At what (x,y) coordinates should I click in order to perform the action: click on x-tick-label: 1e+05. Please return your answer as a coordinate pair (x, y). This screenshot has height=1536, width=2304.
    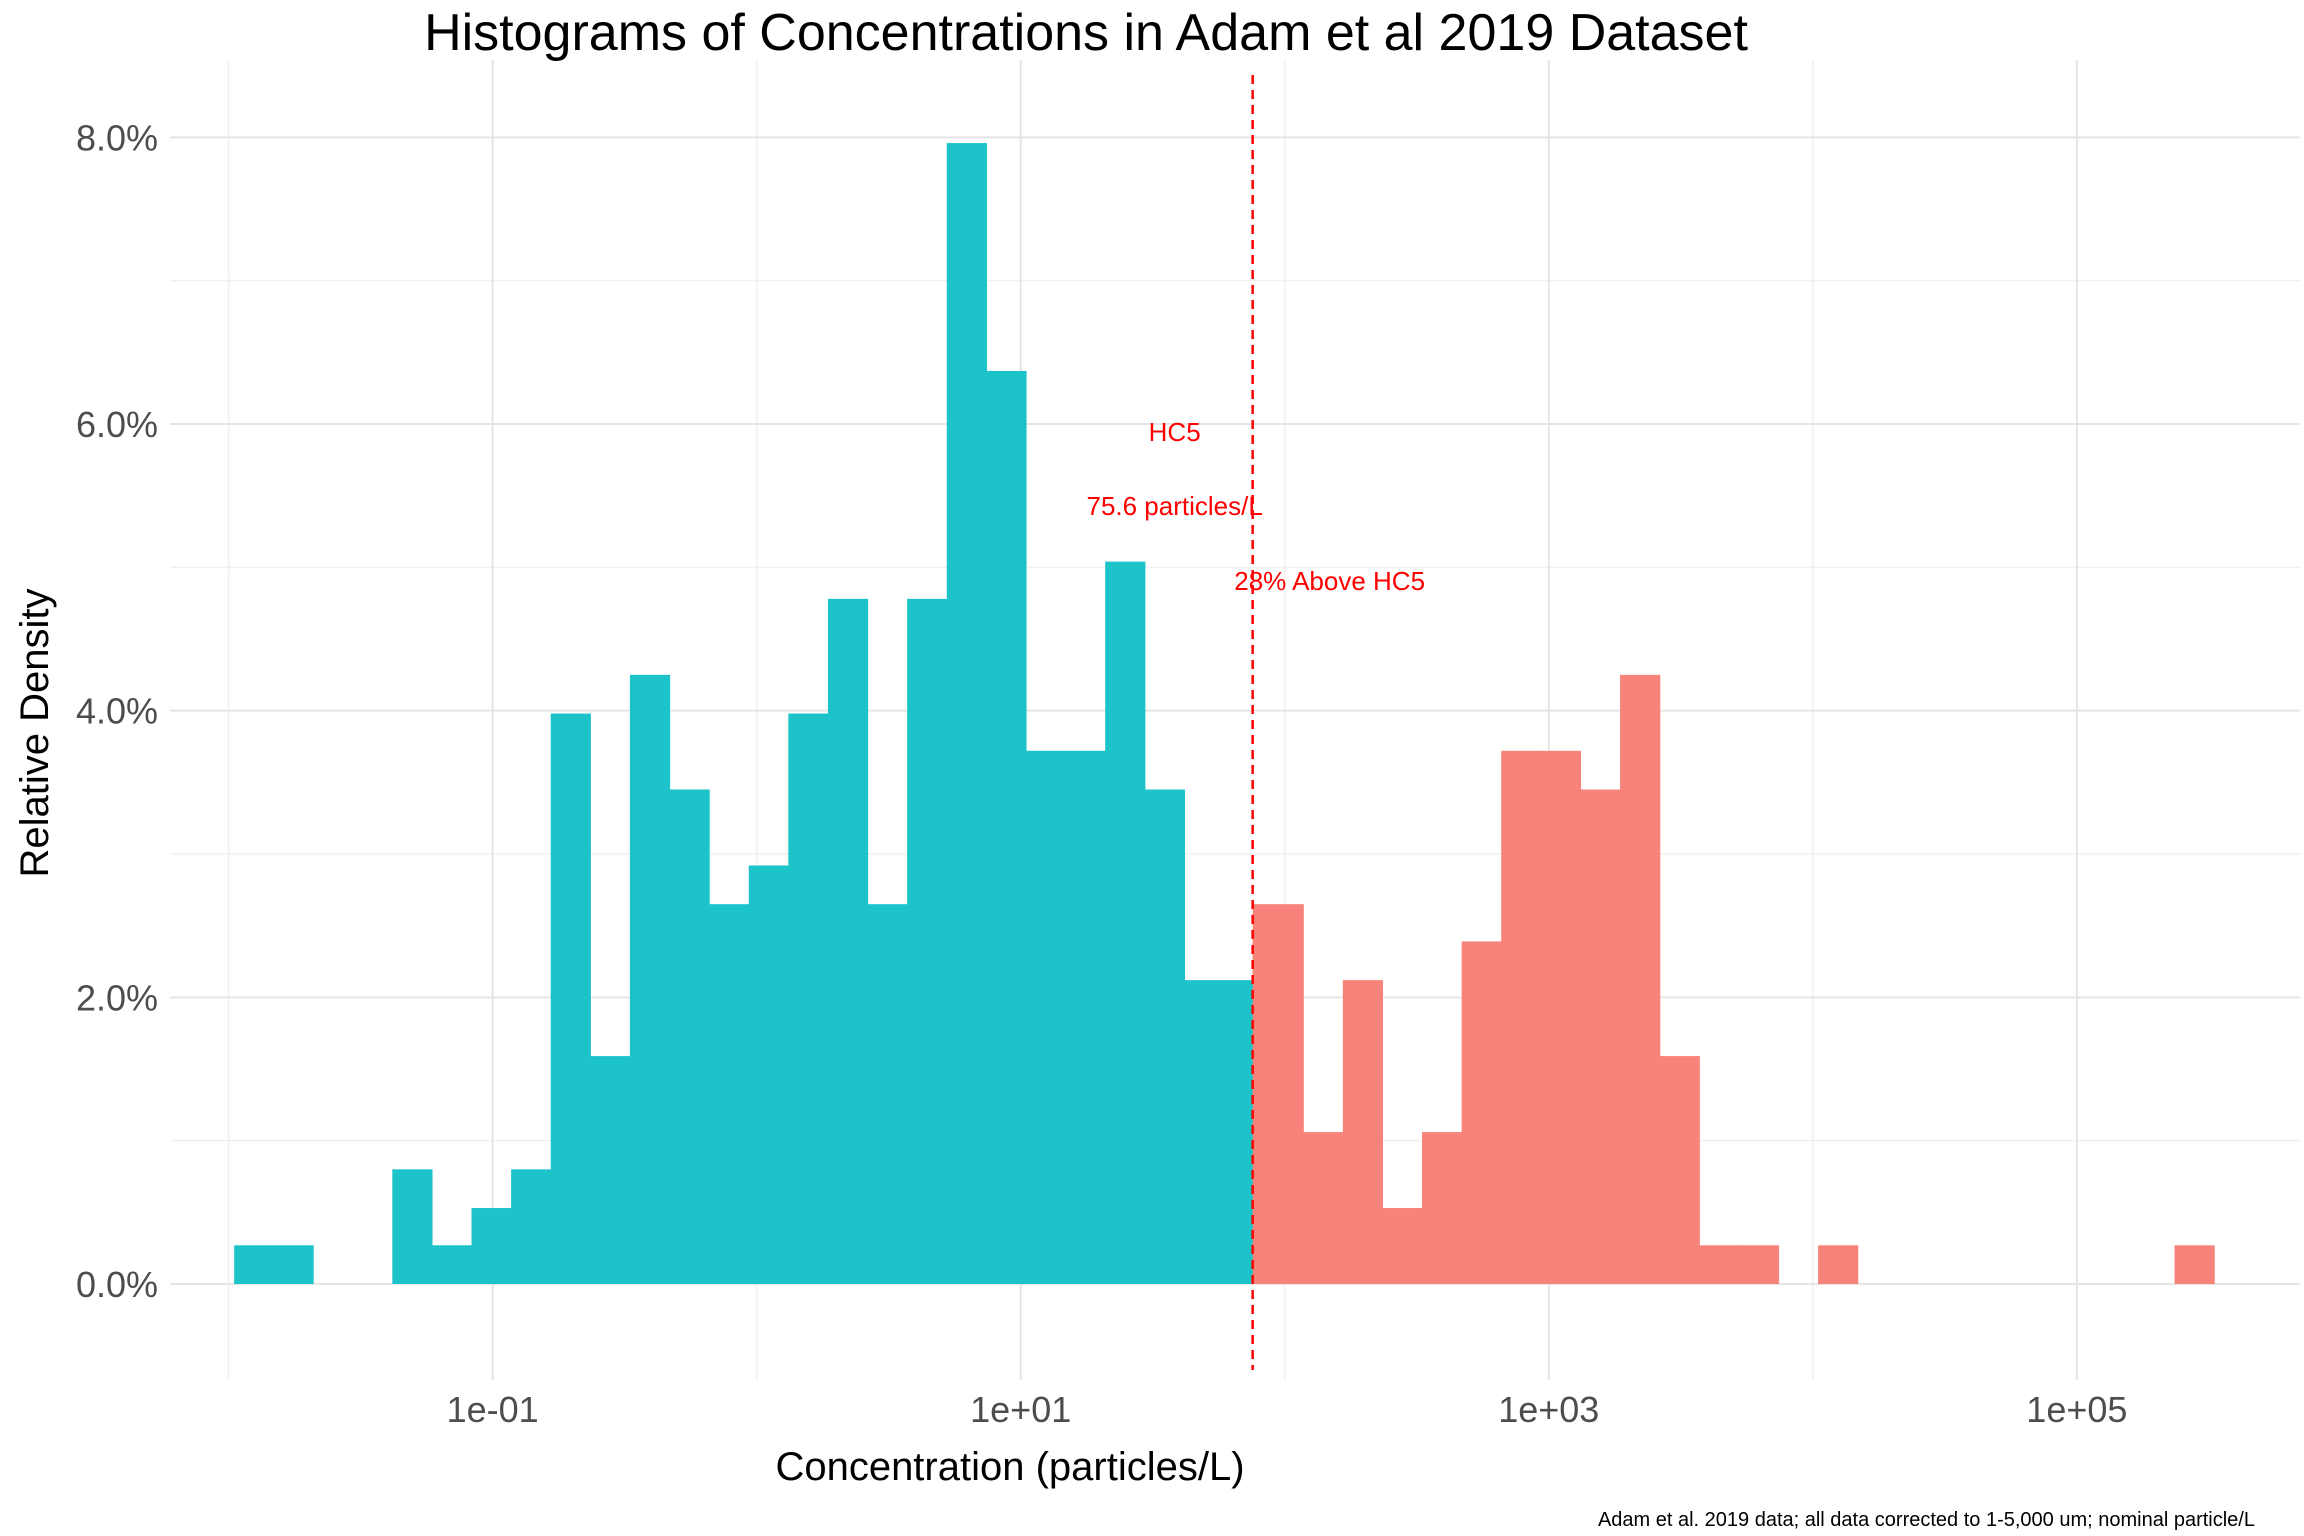
    Looking at the image, I should click on (2076, 1409).